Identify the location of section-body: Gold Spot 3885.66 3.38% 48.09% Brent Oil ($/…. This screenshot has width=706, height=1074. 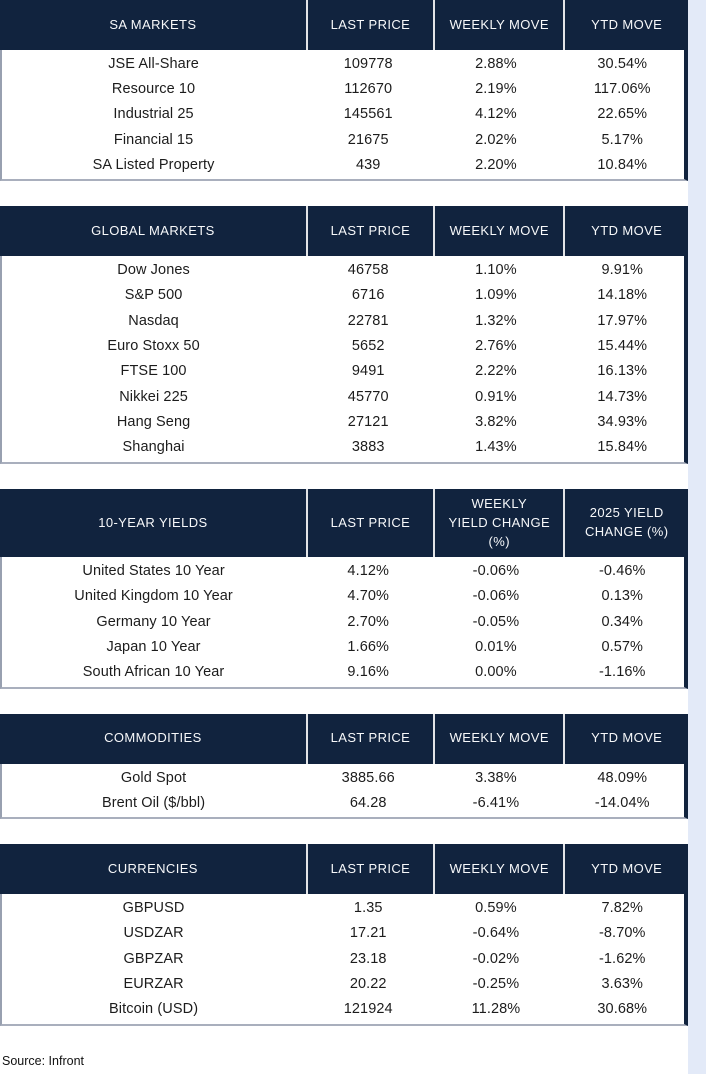
(344, 791).